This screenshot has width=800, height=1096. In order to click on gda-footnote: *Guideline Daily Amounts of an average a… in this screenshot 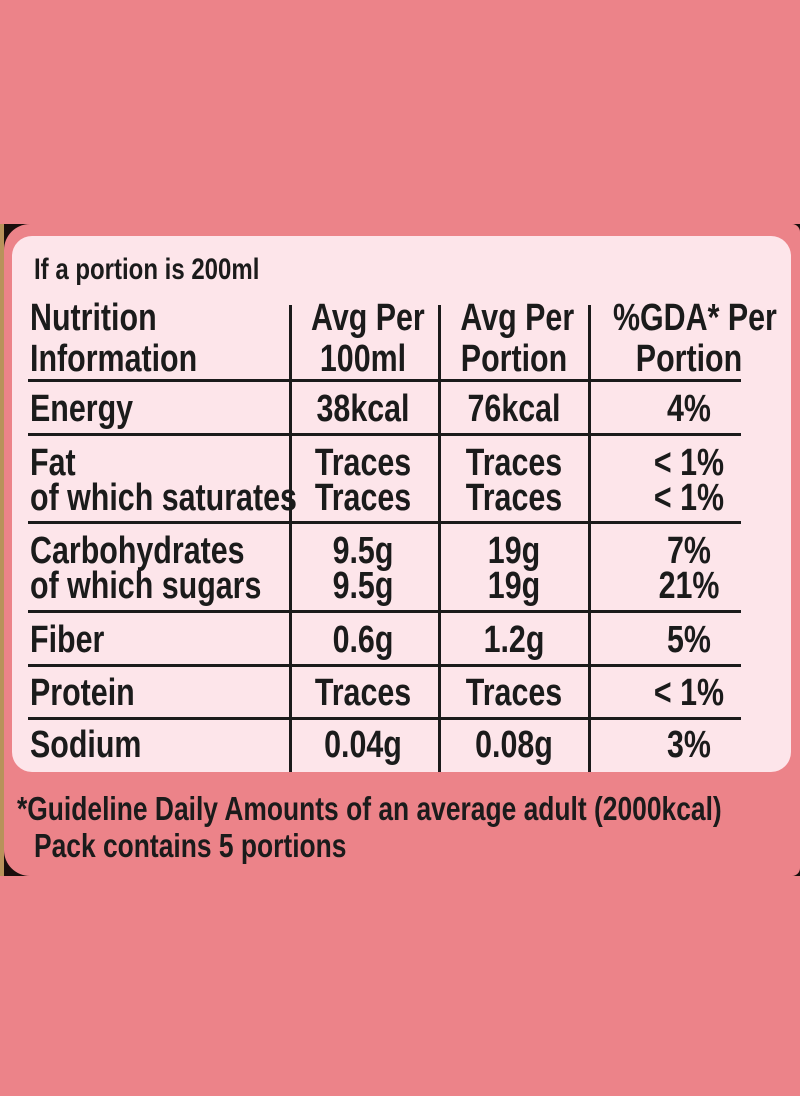, I will do `click(369, 808)`.